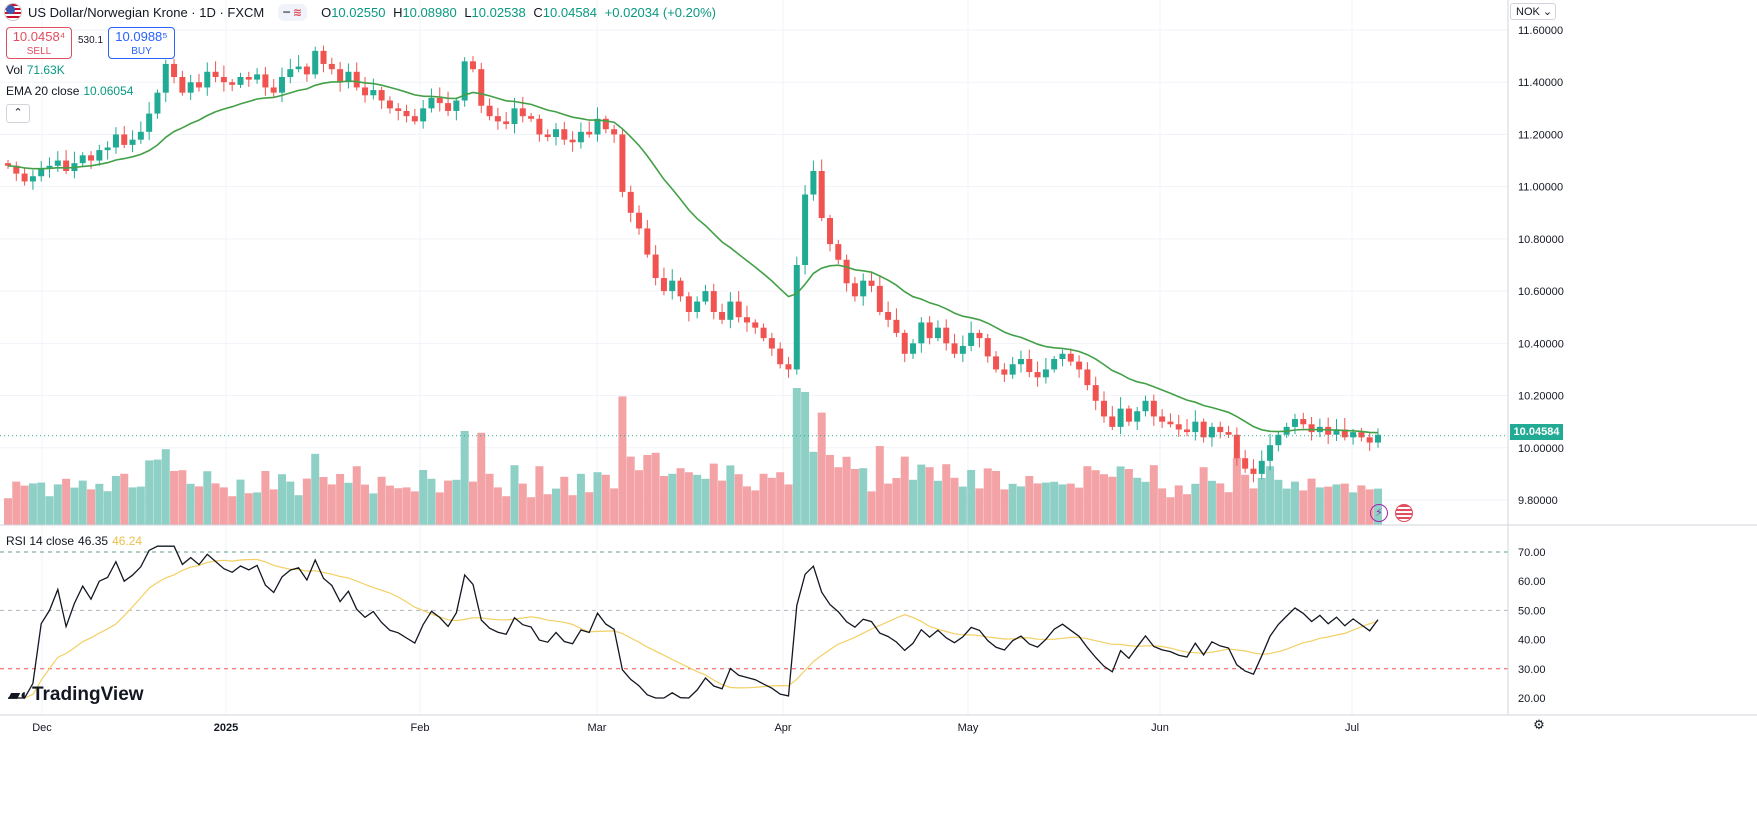 The height and width of the screenshot is (829, 1757). I want to click on price-tick-label: 9.80000, so click(1538, 501).